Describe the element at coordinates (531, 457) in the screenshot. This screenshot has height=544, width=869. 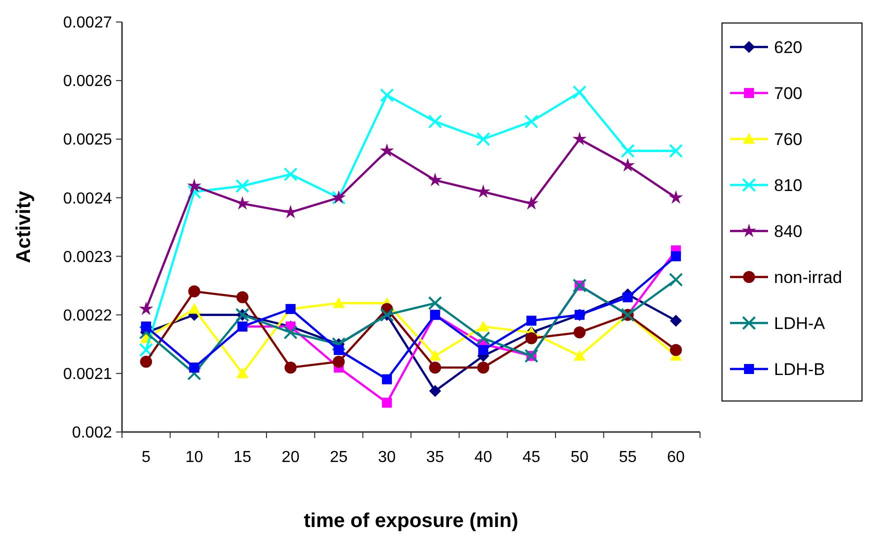
I see `x-tick-label: 45` at that location.